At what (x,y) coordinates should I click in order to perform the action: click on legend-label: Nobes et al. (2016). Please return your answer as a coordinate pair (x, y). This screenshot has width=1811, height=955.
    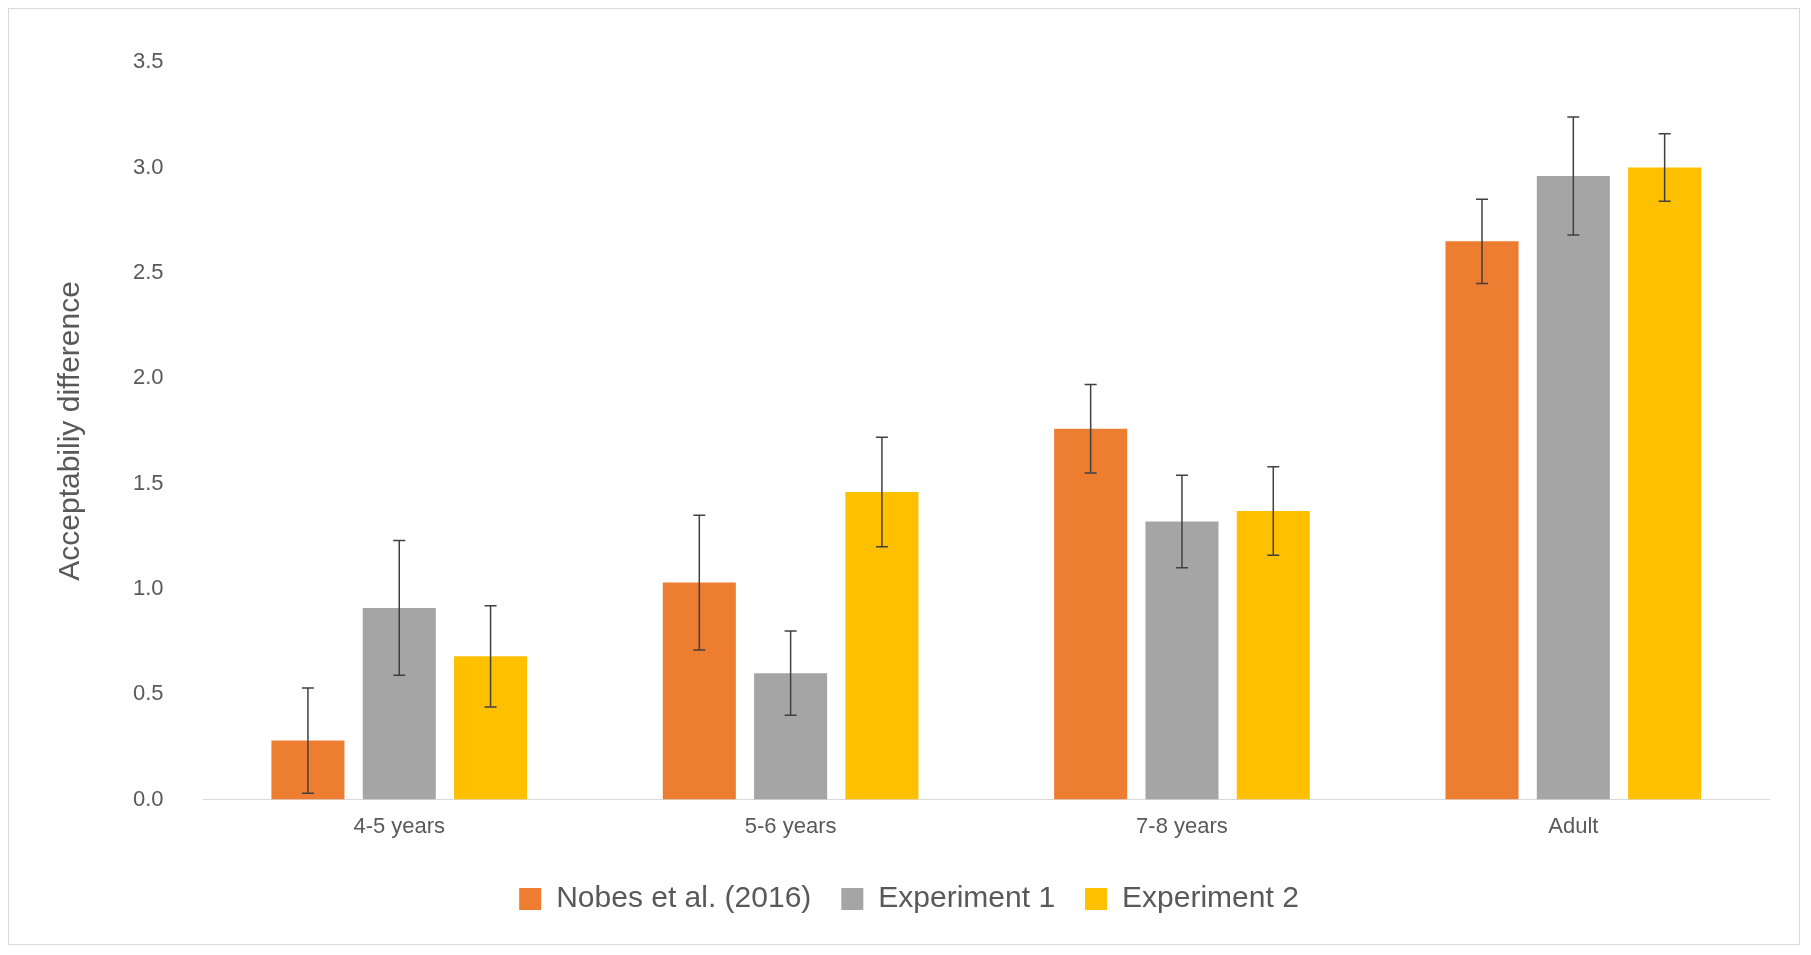
    Looking at the image, I should click on (684, 897).